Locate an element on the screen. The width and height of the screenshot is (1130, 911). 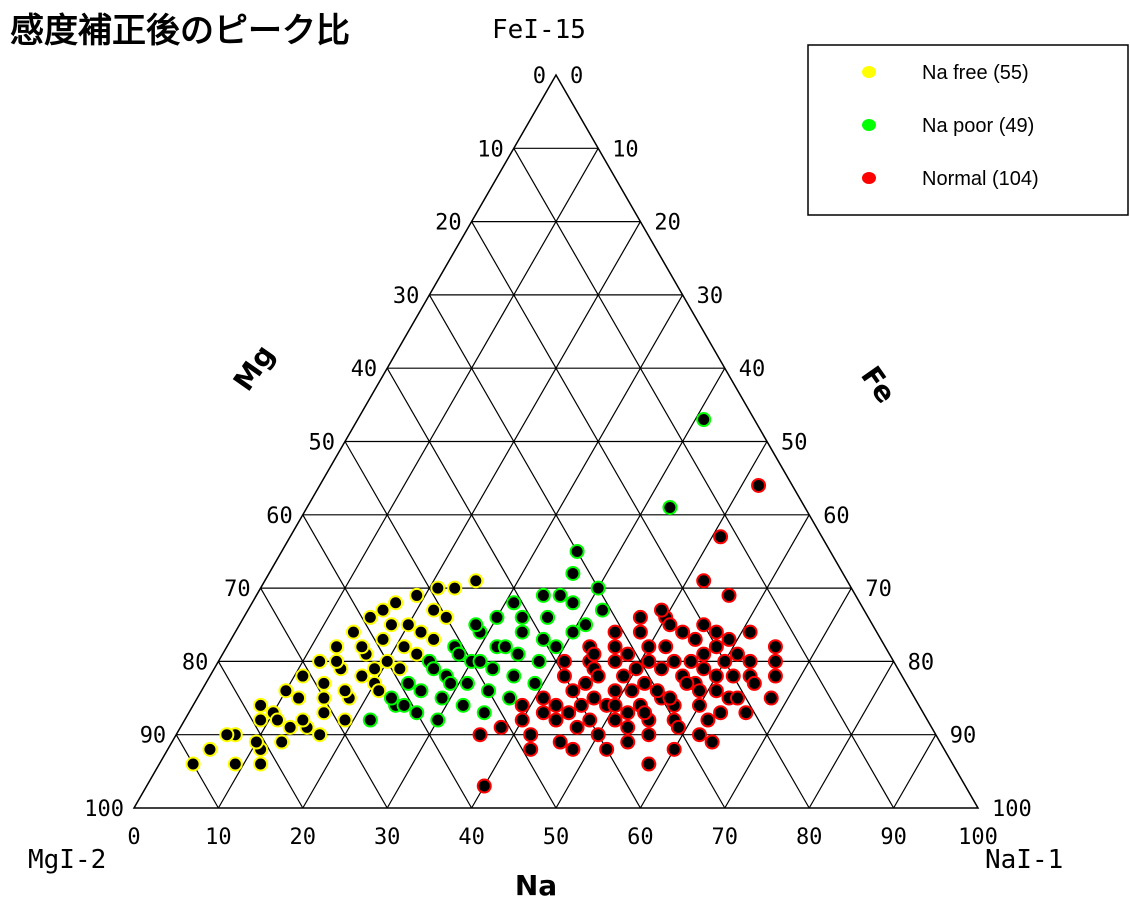
tick-label-left: 10 is located at coordinates (490, 149).